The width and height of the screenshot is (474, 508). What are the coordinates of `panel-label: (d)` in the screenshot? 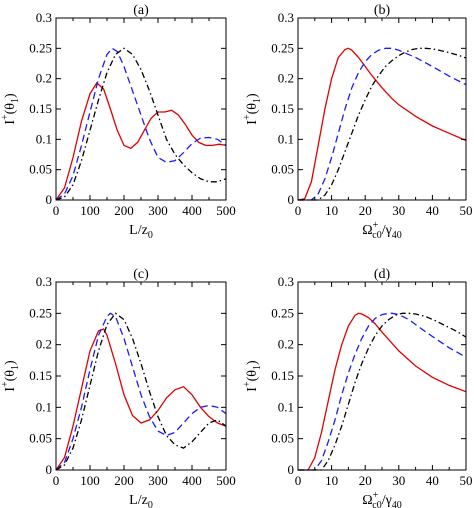 It's located at (382, 274).